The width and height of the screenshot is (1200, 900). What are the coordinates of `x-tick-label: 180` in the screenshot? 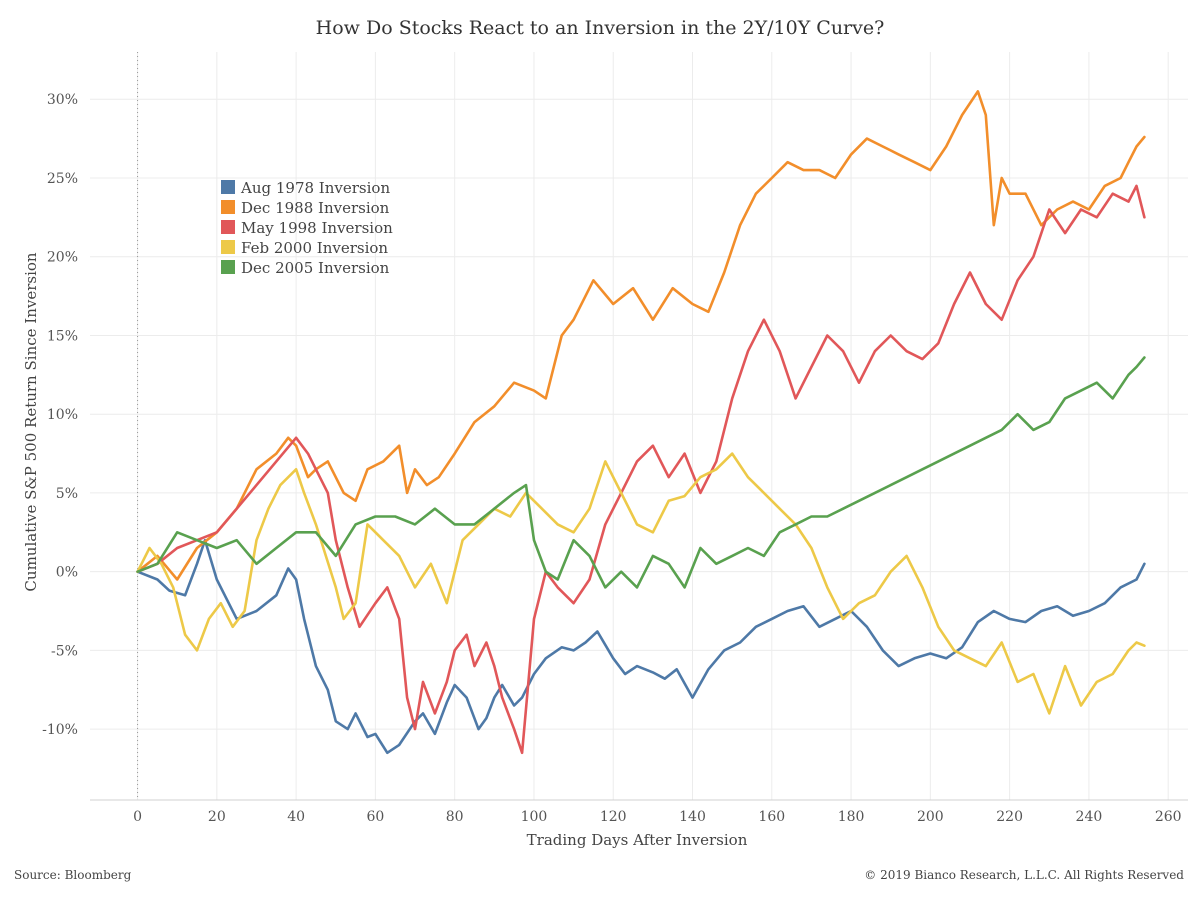 It's located at (851, 817).